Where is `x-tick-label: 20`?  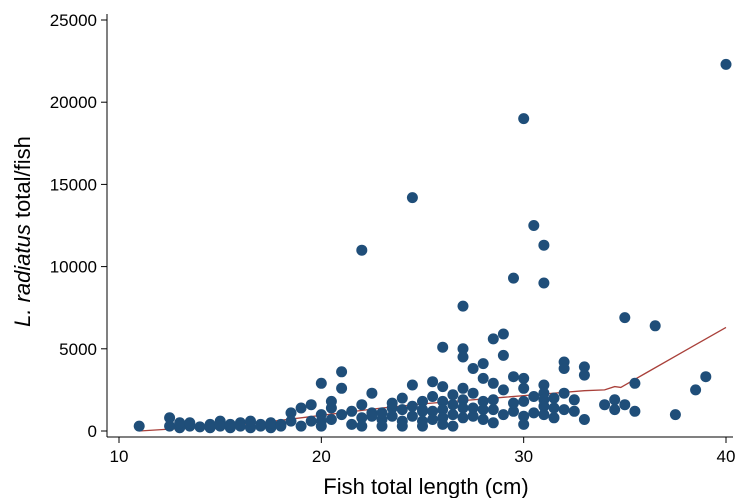
x-tick-label: 20 is located at coordinates (321, 456).